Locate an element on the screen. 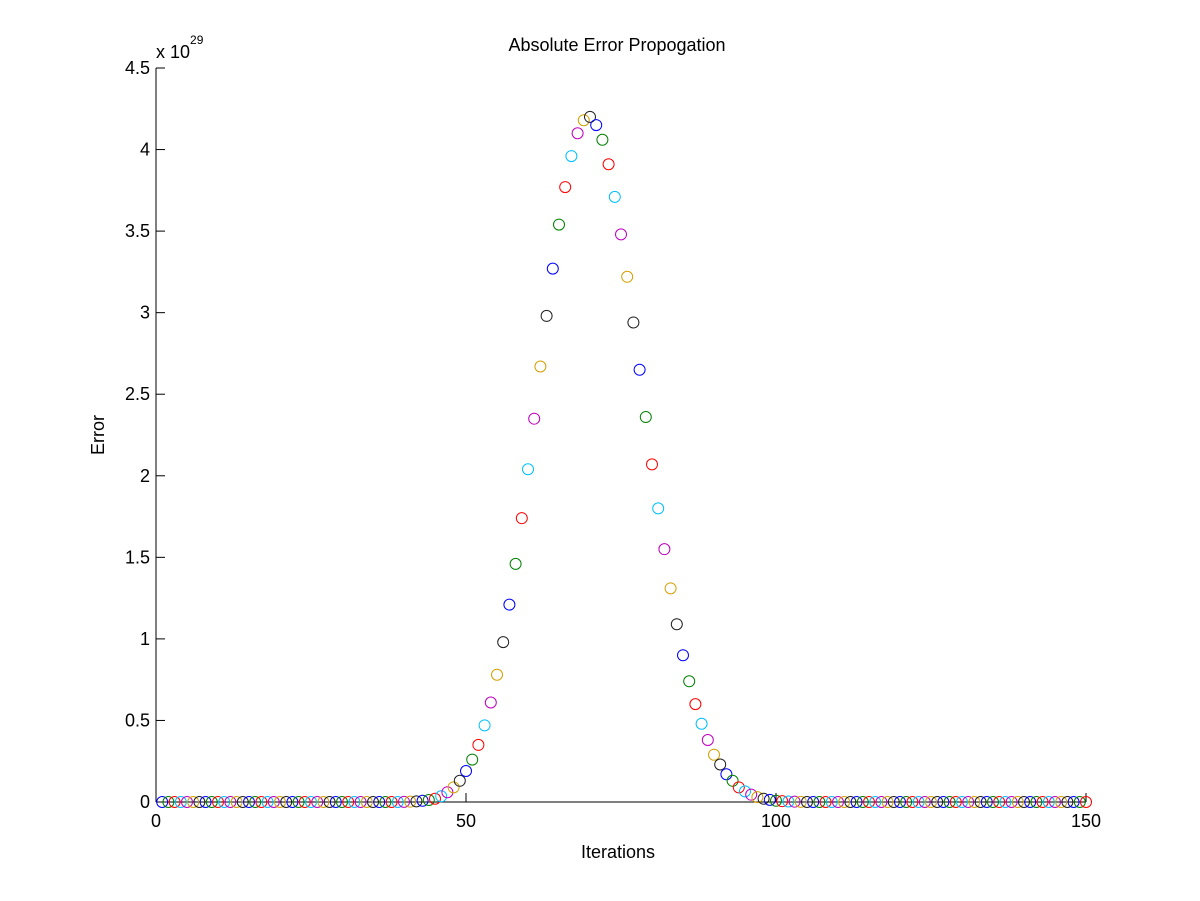 The height and width of the screenshot is (901, 1200). x-tick-label: 0 is located at coordinates (156, 821).